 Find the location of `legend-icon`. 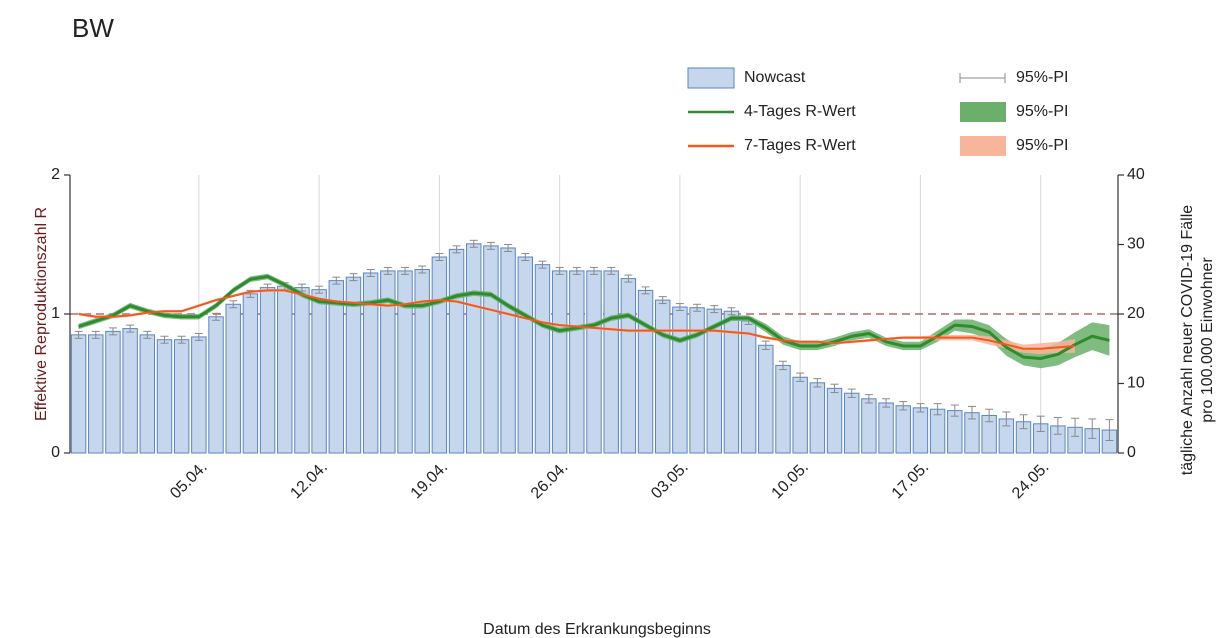

legend-icon is located at coordinates (983, 112).